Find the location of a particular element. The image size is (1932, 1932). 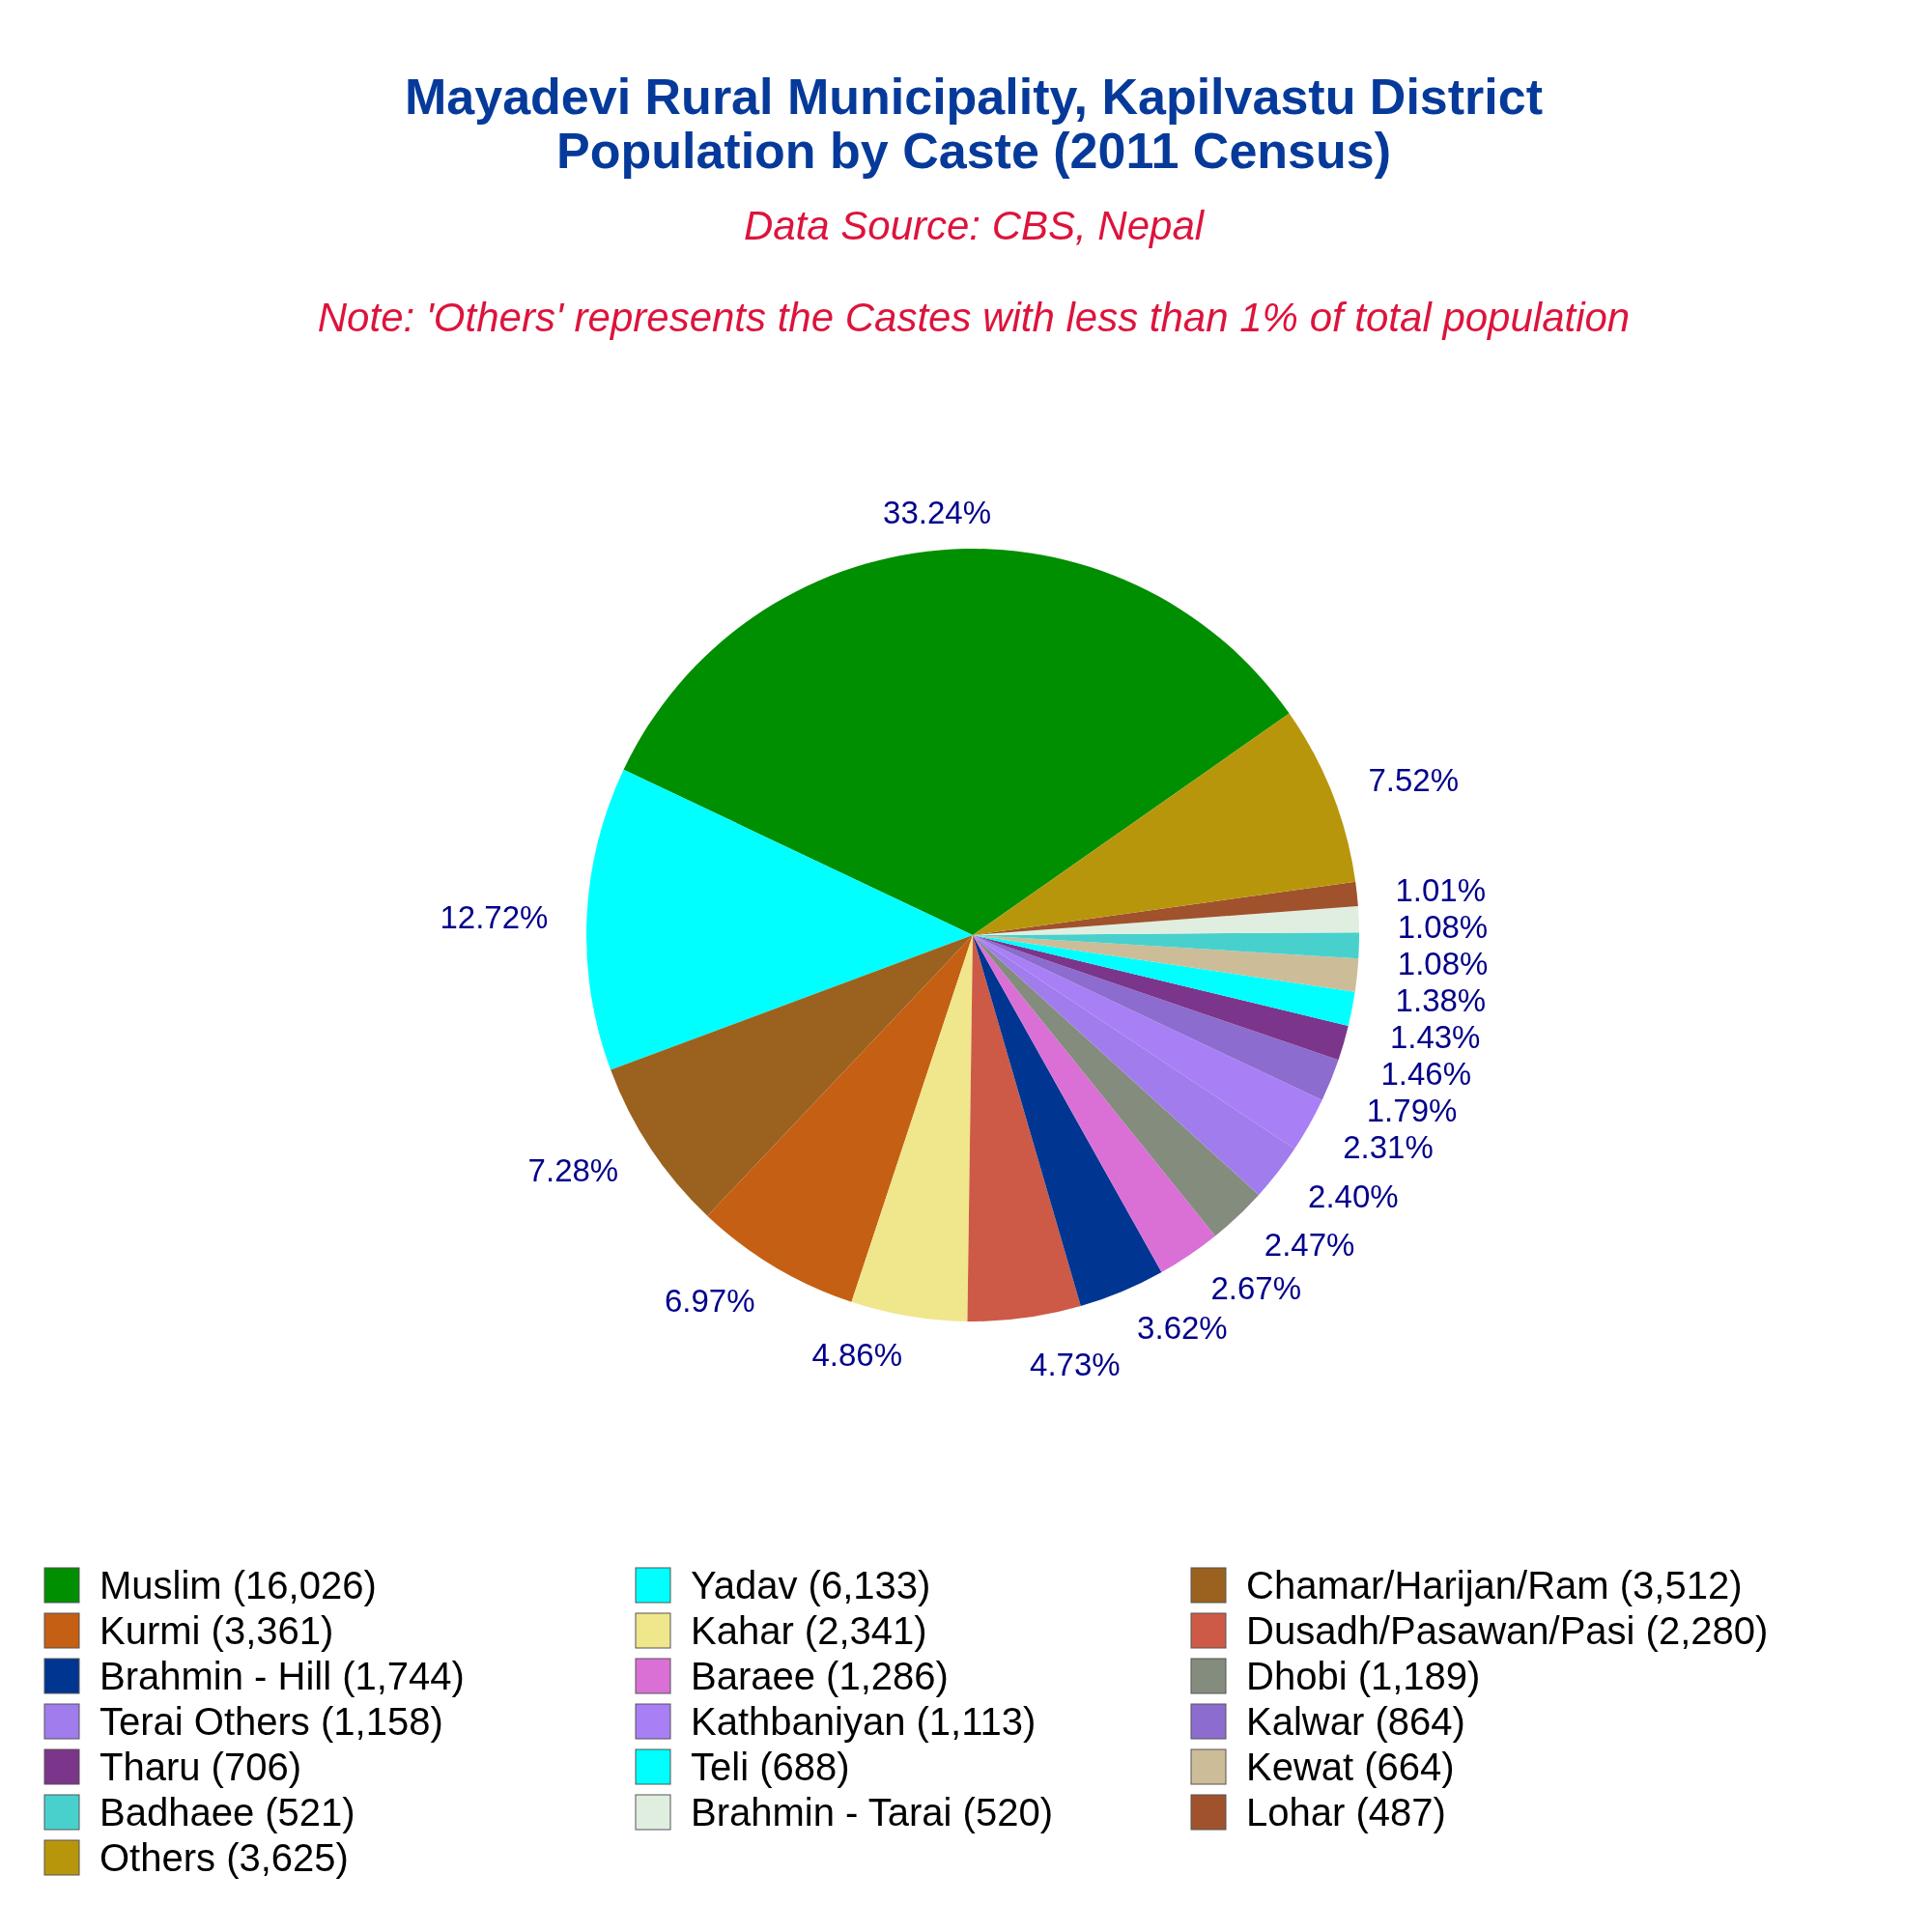

legend-label: Tharu (706) is located at coordinates (200, 1767).